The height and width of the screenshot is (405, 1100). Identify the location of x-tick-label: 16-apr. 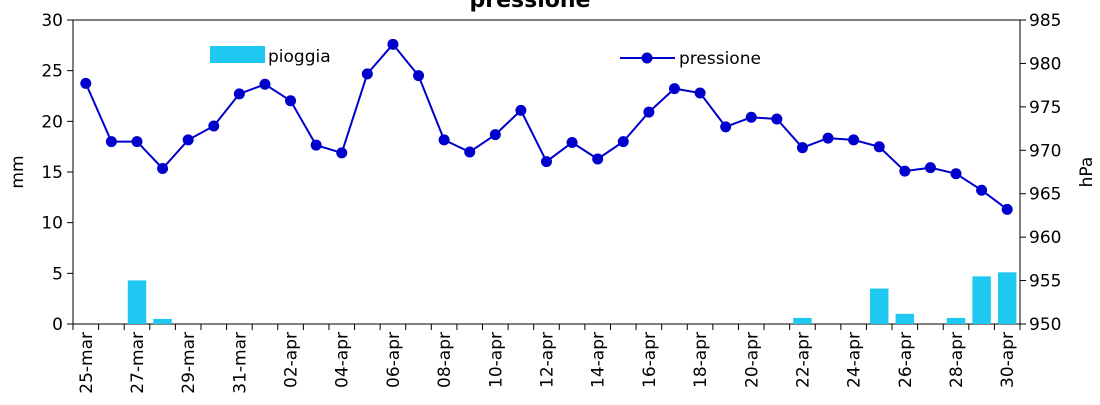
(650, 360).